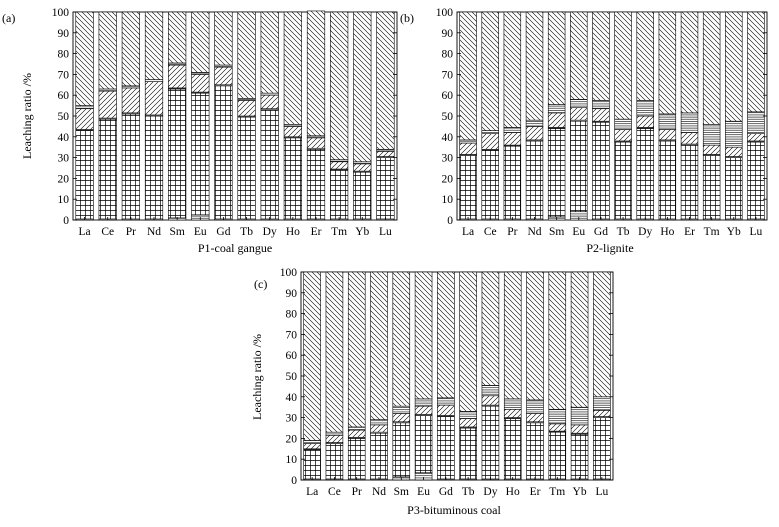  What do you see at coordinates (448, 55) in the screenshot?
I see `y-tick-label: 80` at bounding box center [448, 55].